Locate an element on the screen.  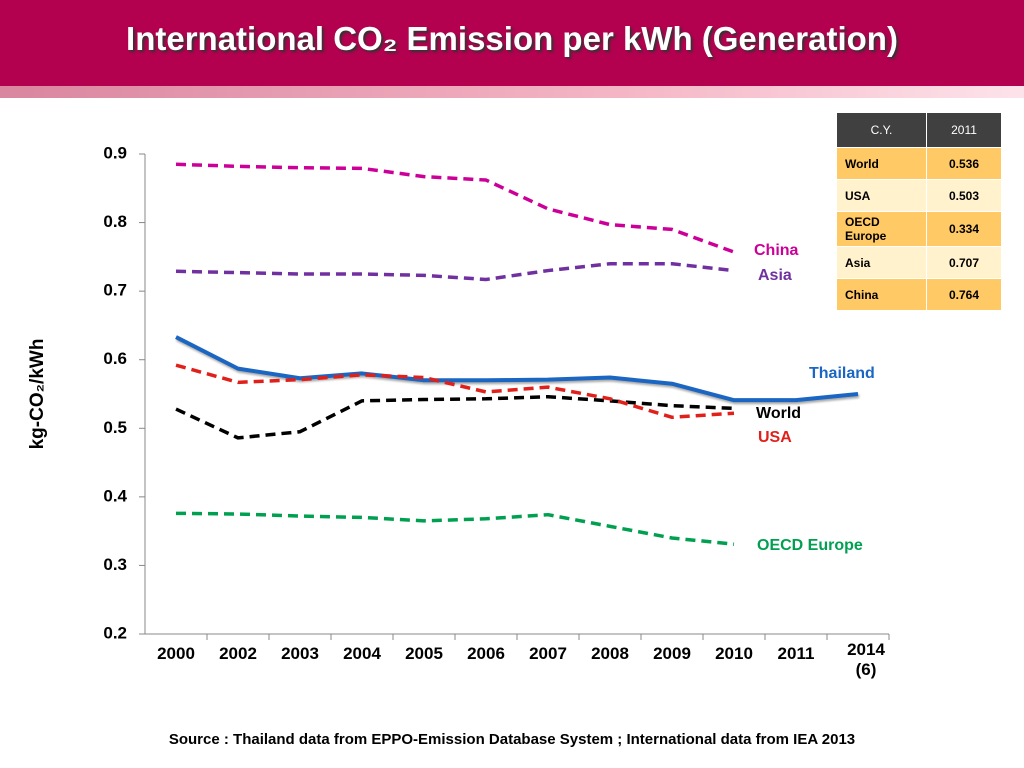
y-tick-label: 0.6 is located at coordinates (115, 358).